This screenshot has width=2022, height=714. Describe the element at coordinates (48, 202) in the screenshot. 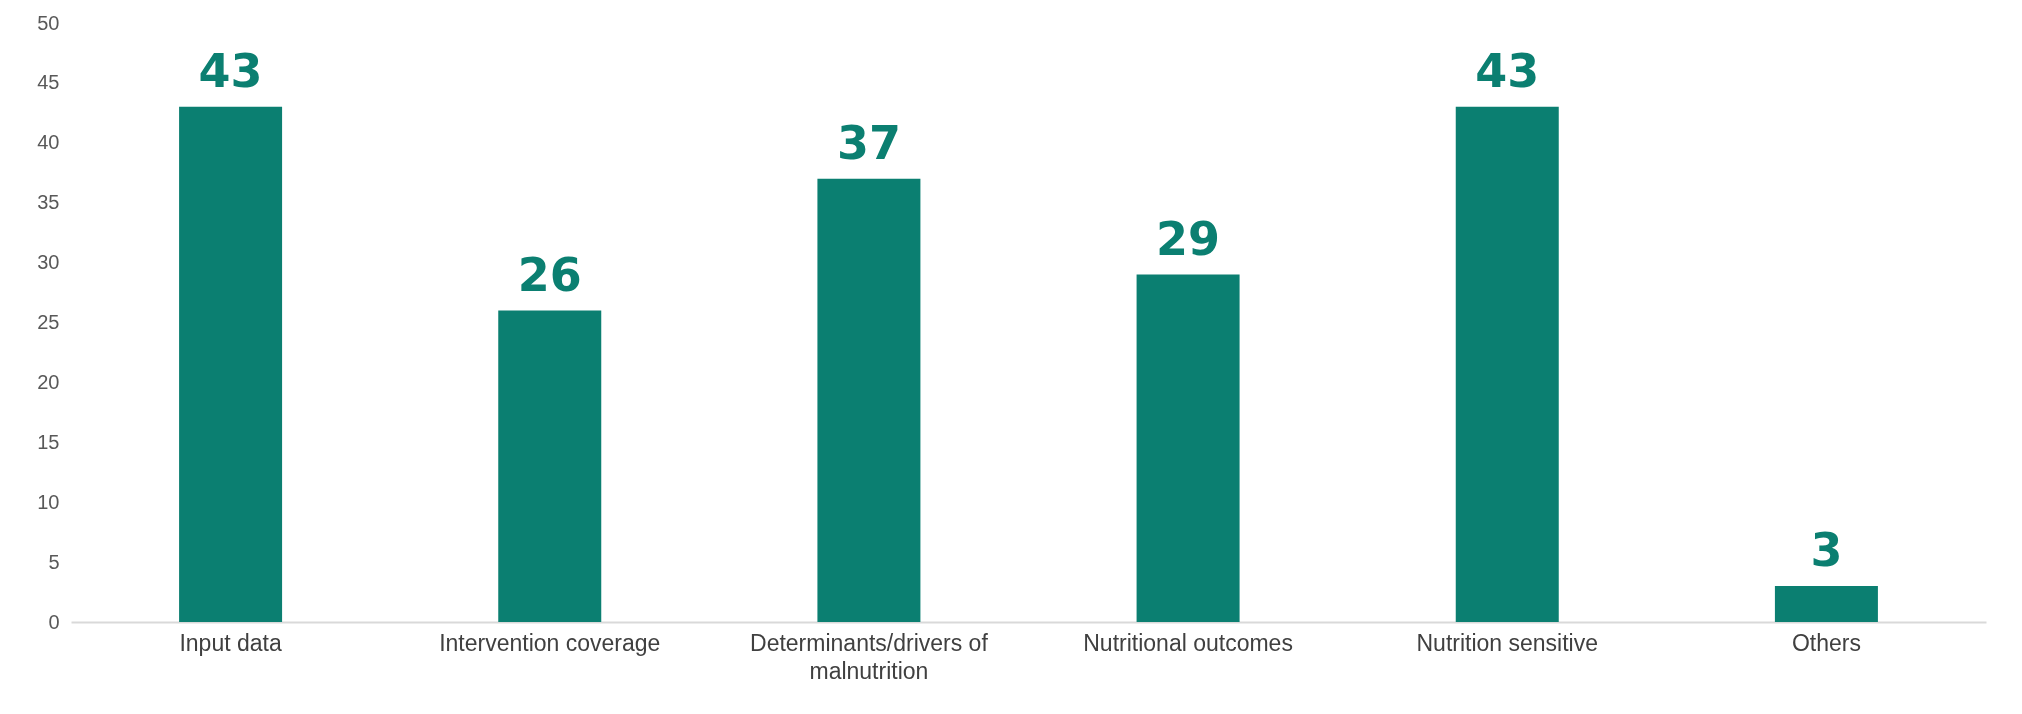

I see `y-tick-label: 35` at that location.